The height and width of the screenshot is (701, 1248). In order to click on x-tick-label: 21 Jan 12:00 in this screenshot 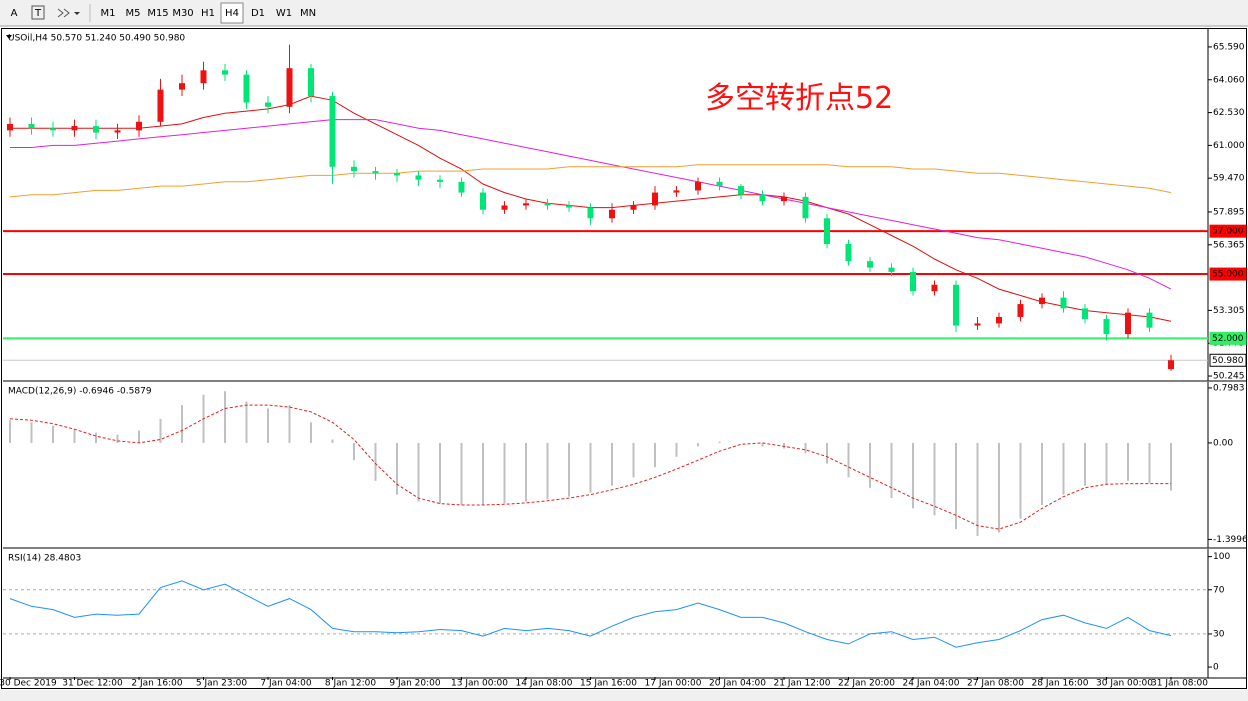, I will do `click(802, 684)`.